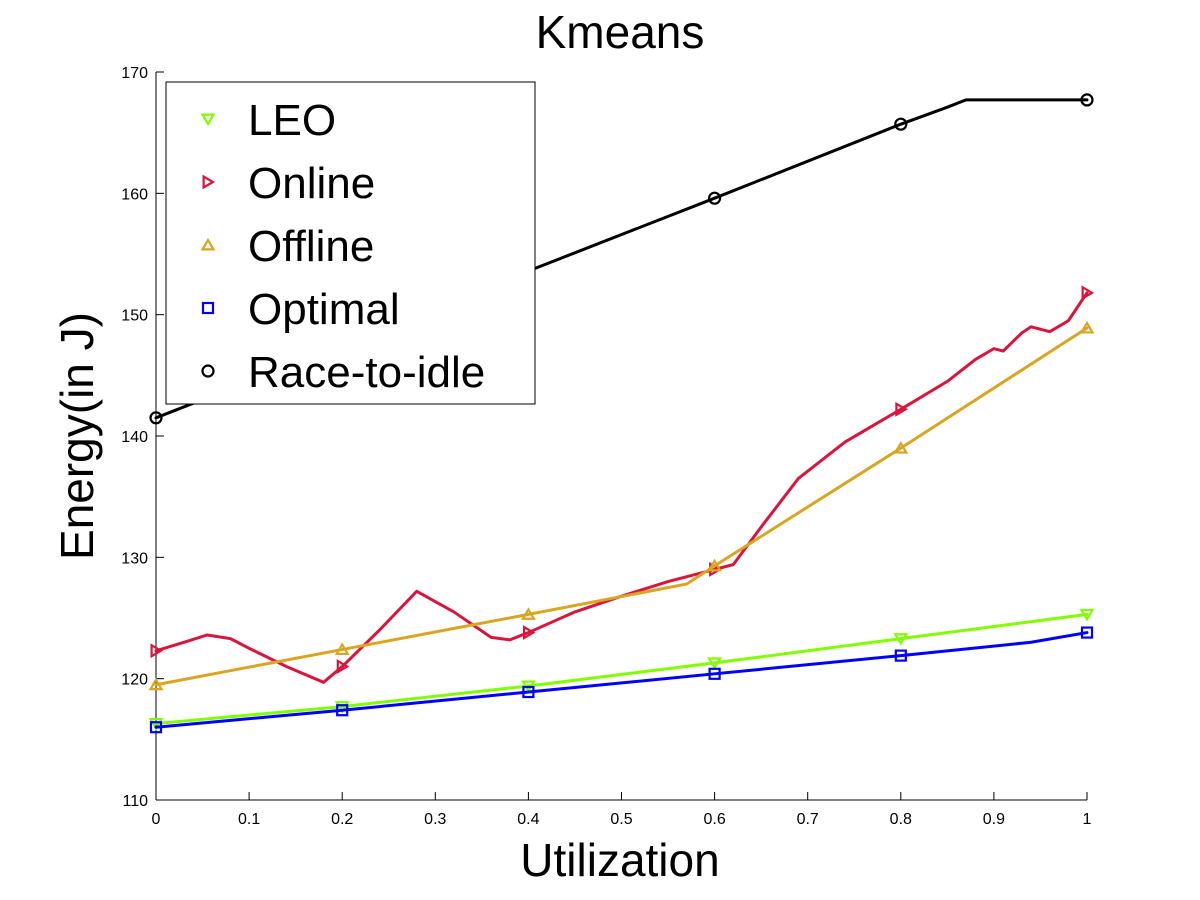 This screenshot has height=900, width=1200. I want to click on legend-box, so click(350, 243).